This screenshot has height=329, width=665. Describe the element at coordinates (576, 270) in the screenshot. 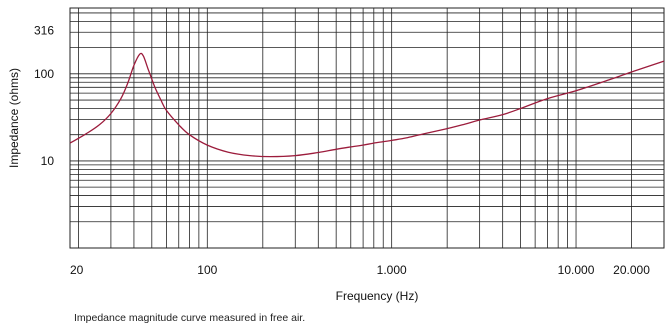

I see `x-tick-label: 10.000` at that location.